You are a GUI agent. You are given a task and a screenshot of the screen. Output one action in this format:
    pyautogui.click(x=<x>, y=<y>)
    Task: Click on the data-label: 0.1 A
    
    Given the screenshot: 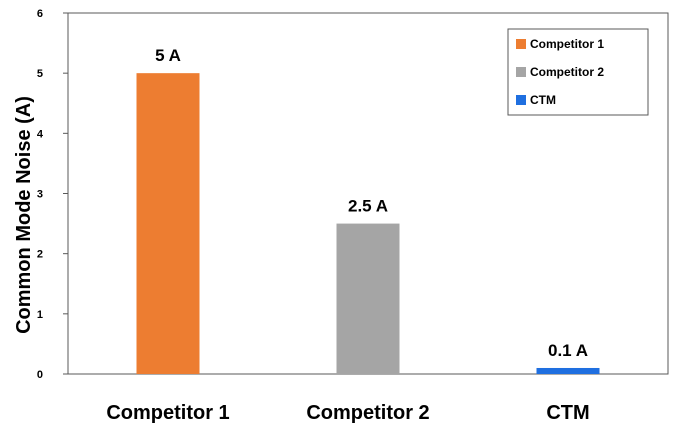 What is the action you would take?
    pyautogui.click(x=568, y=350)
    